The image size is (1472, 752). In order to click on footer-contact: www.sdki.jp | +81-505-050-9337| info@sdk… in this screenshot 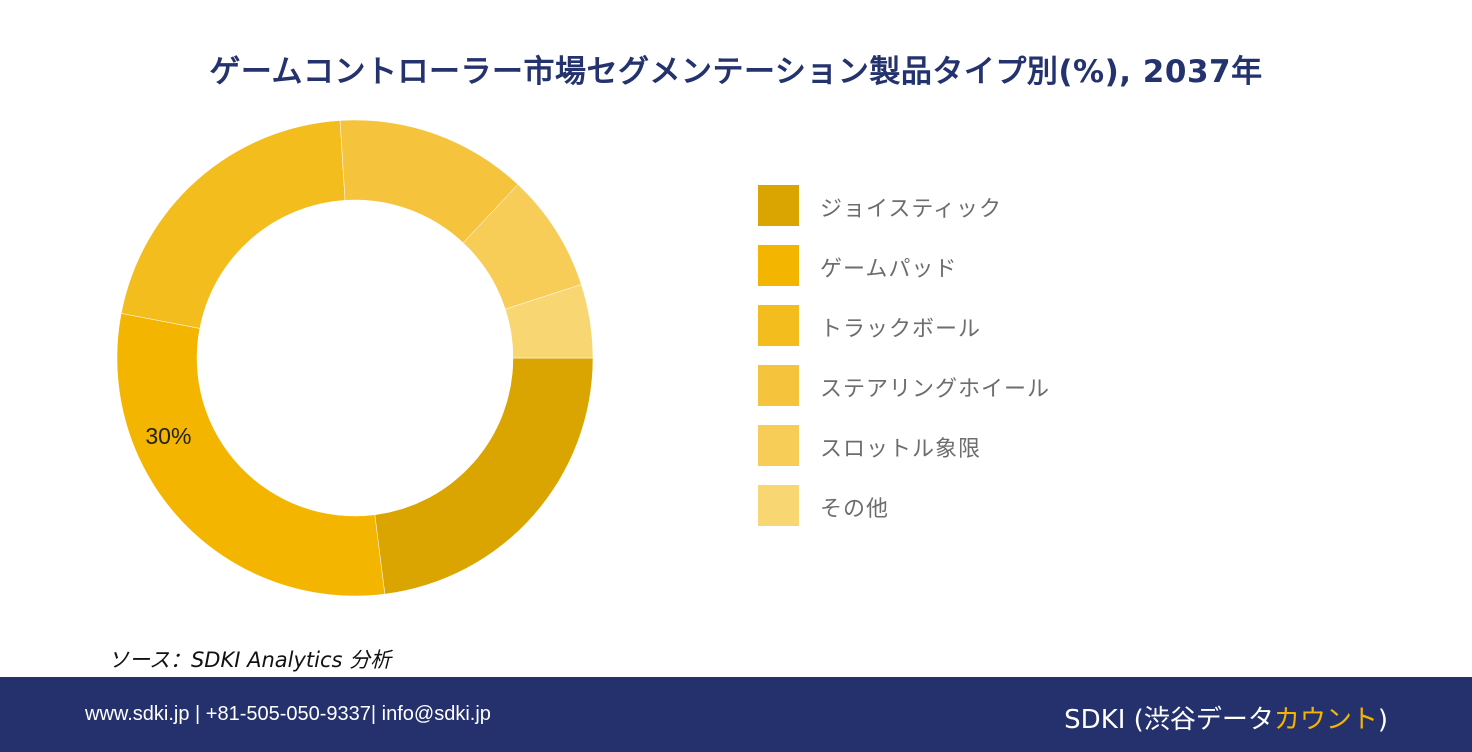, I will do `click(288, 714)`.